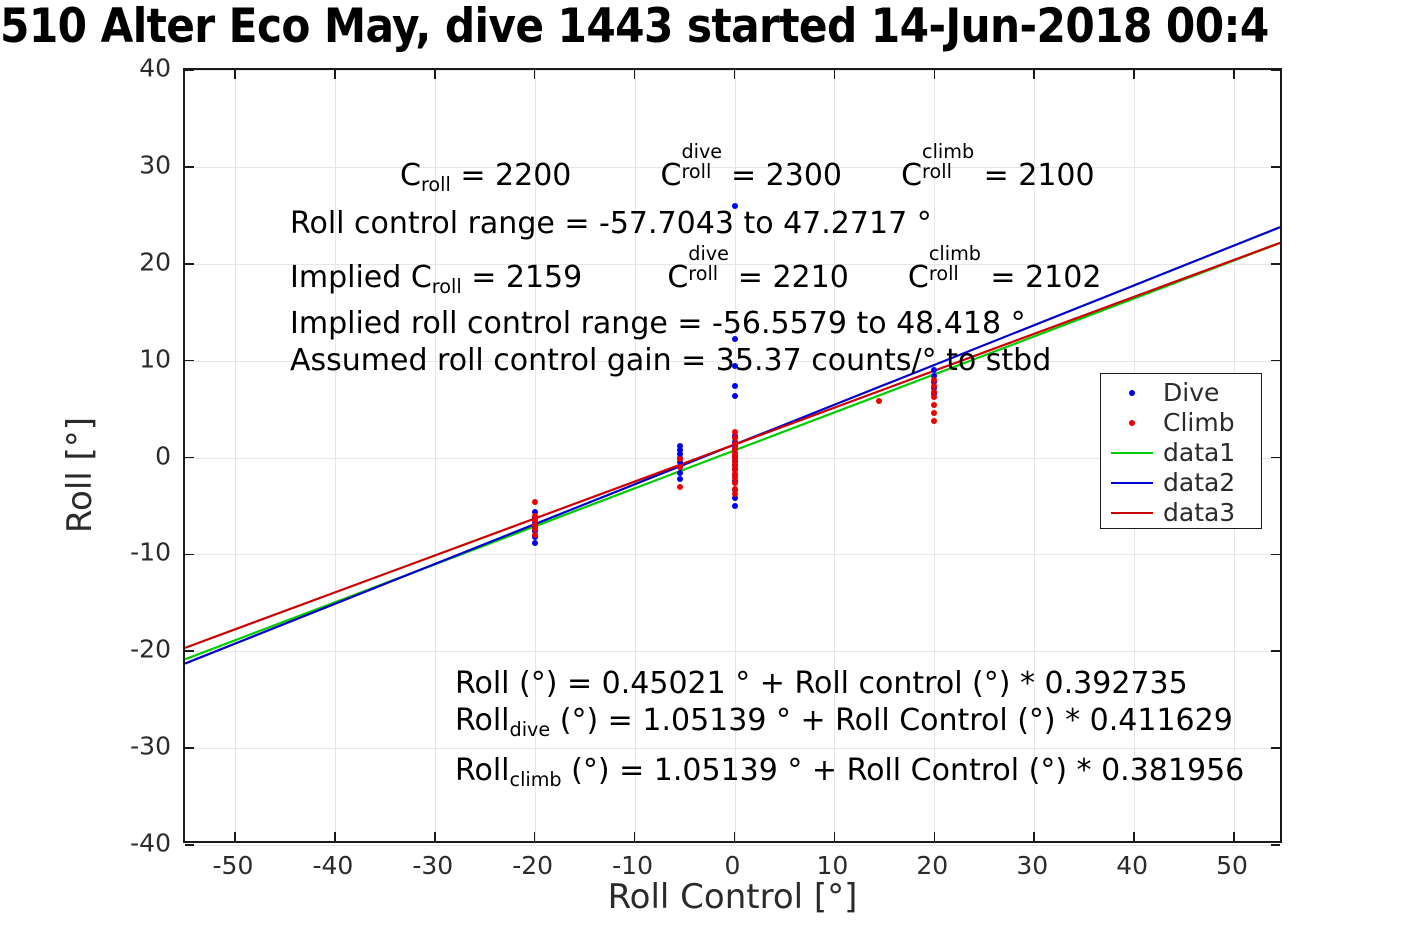  Describe the element at coordinates (1199, 512) in the screenshot. I see `legend-label: data3` at that location.